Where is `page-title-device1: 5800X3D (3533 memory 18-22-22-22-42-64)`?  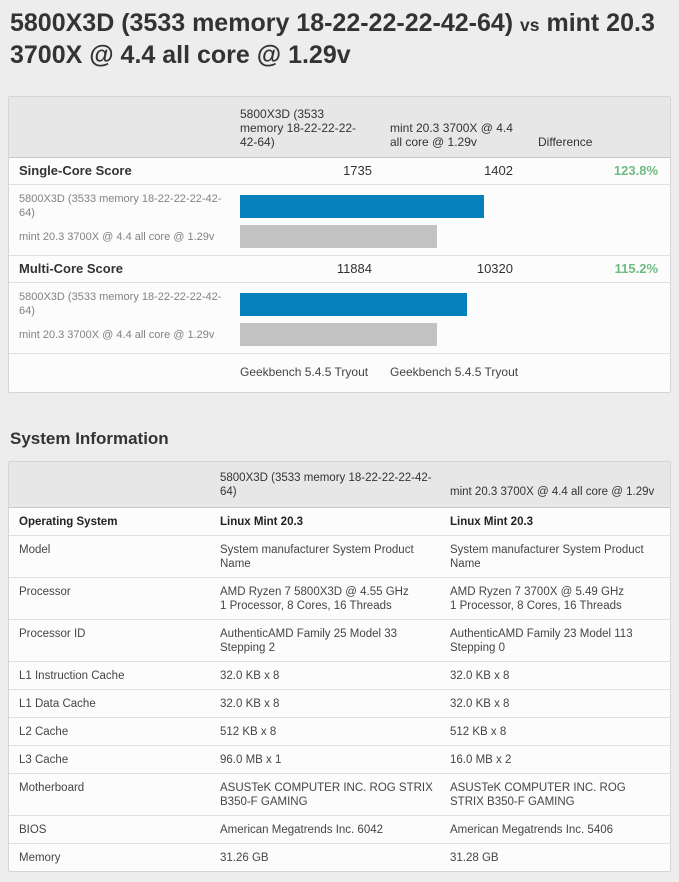
page-title-device1: 5800X3D (3533 memory 18-22-22-22-42-64) is located at coordinates (262, 23).